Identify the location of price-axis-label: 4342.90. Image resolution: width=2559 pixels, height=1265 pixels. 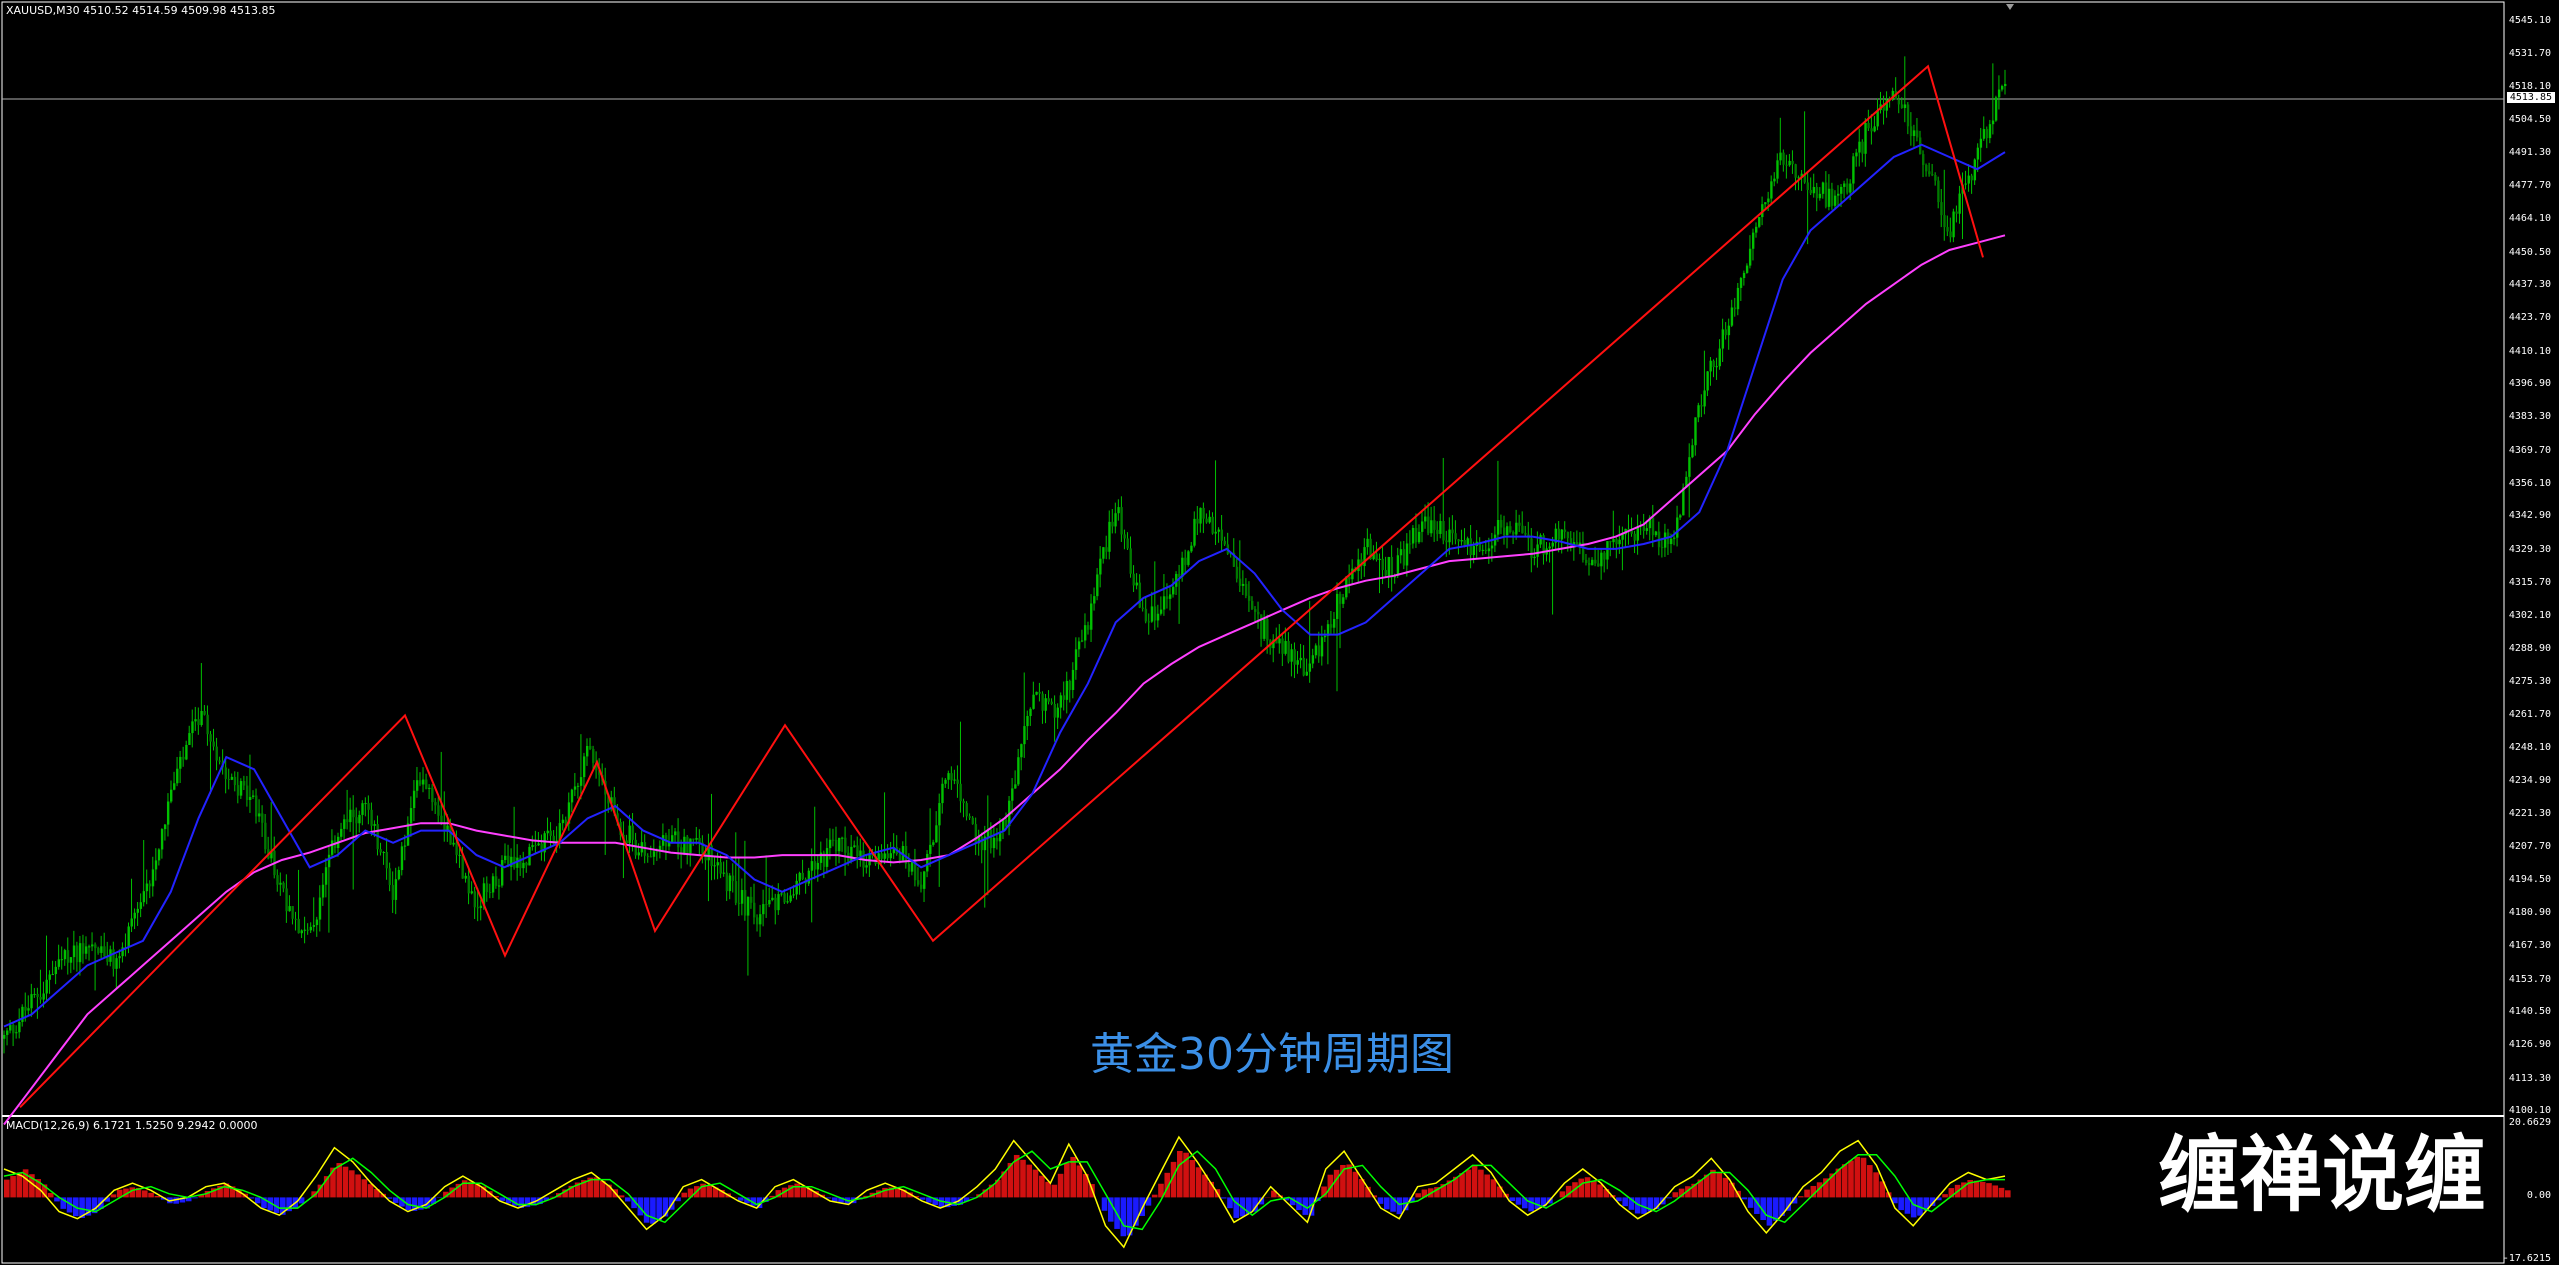
(2529, 516).